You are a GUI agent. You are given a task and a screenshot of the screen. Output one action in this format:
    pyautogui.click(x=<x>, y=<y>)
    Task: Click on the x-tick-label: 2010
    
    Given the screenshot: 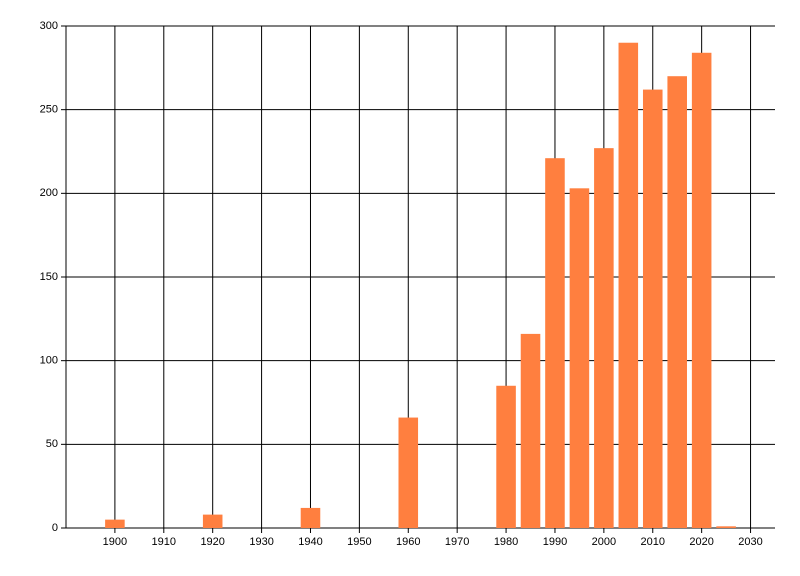 What is the action you would take?
    pyautogui.click(x=653, y=542)
    